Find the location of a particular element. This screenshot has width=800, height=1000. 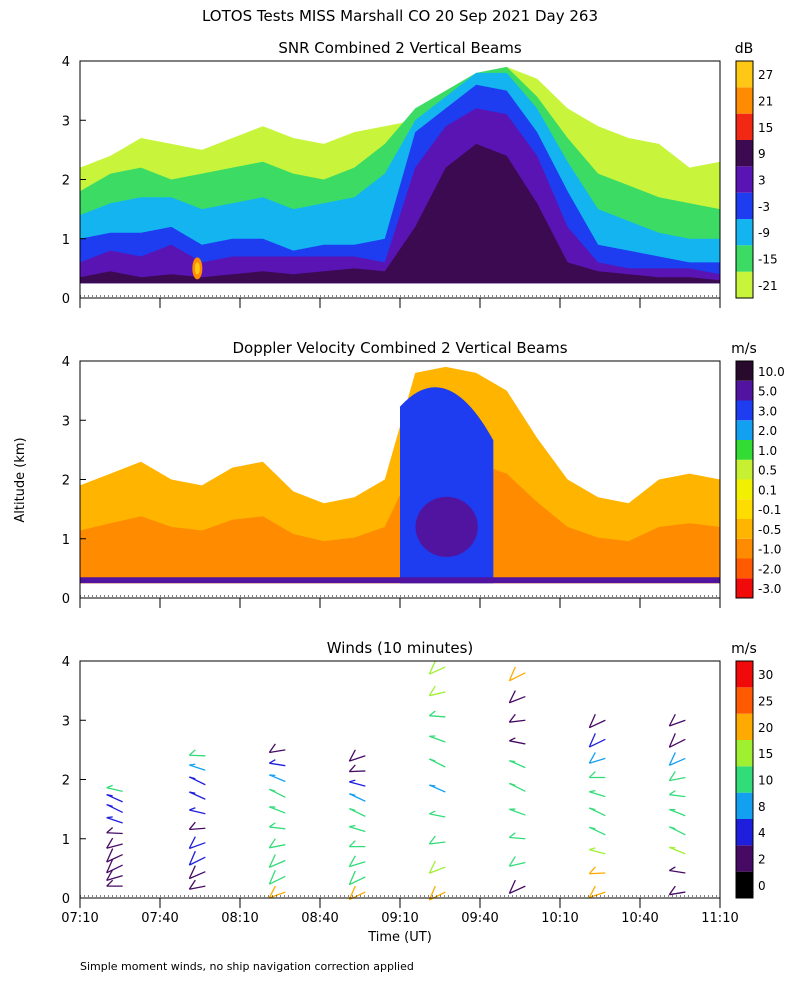

colorbar-label: -3 is located at coordinates (764, 207).